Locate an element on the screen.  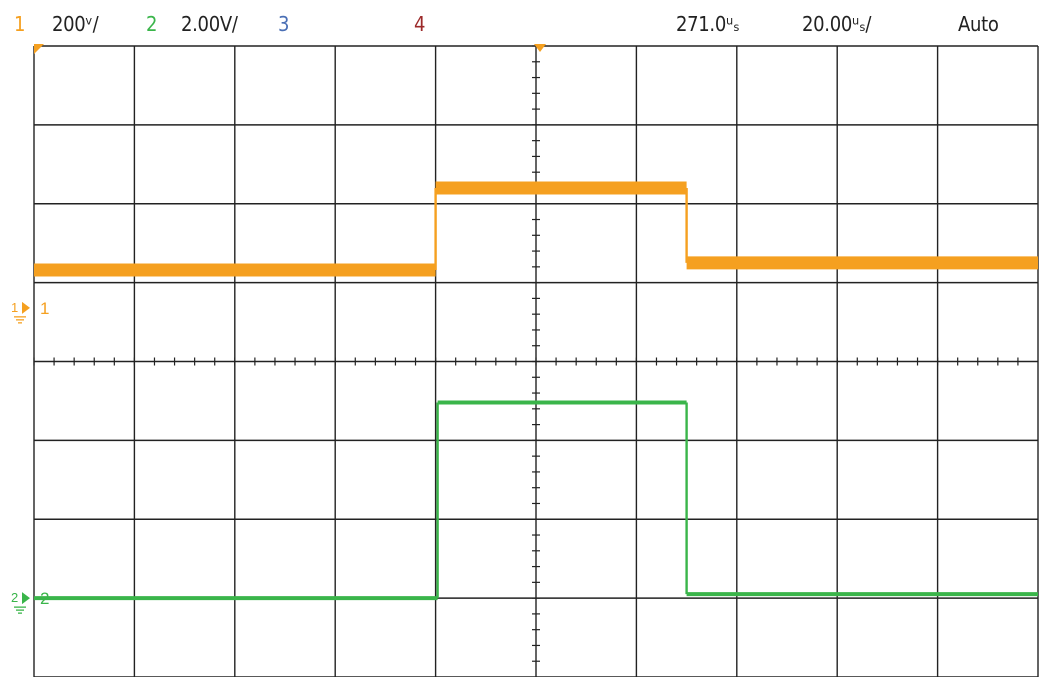
ground-marker-label: 2 is located at coordinates (14, 597).